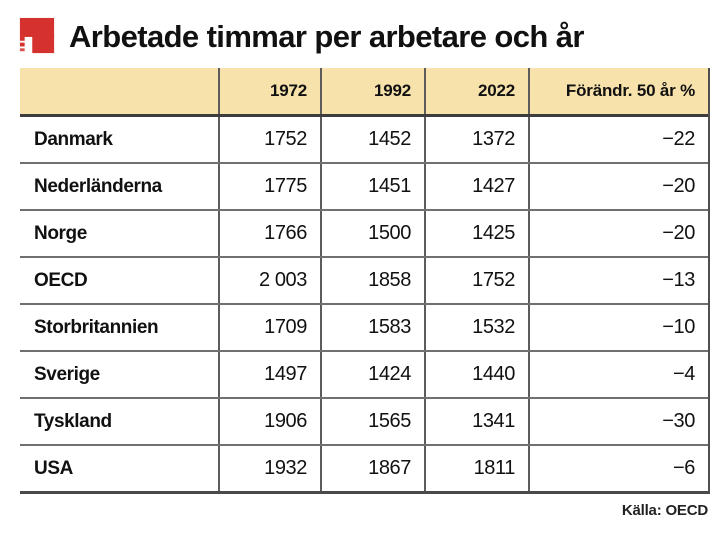  Describe the element at coordinates (618, 468) in the screenshot. I see `cell-change: −6` at that location.